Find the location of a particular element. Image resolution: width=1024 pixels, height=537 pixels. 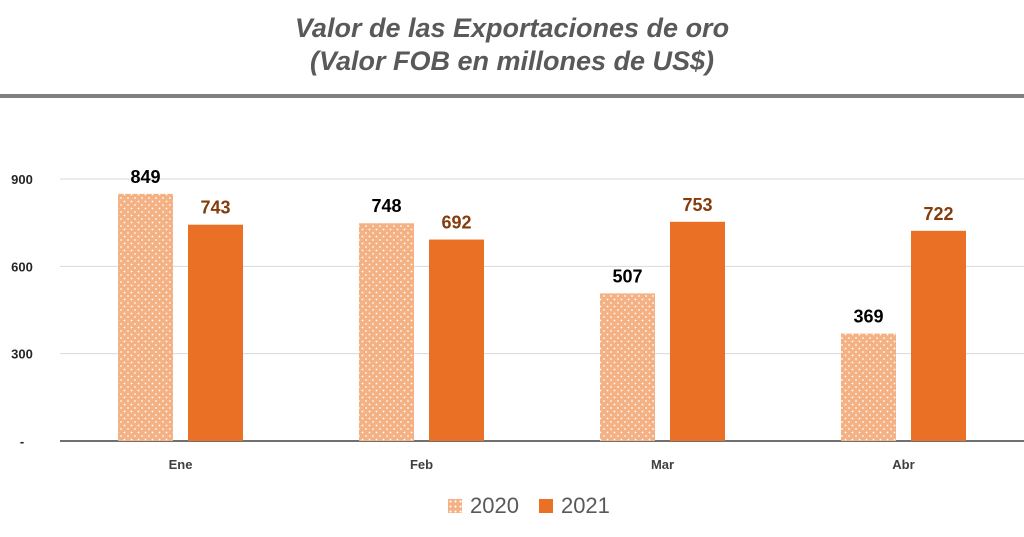

chart-title-line-1: Valor de las Exportaciones de oro is located at coordinates (512, 28).